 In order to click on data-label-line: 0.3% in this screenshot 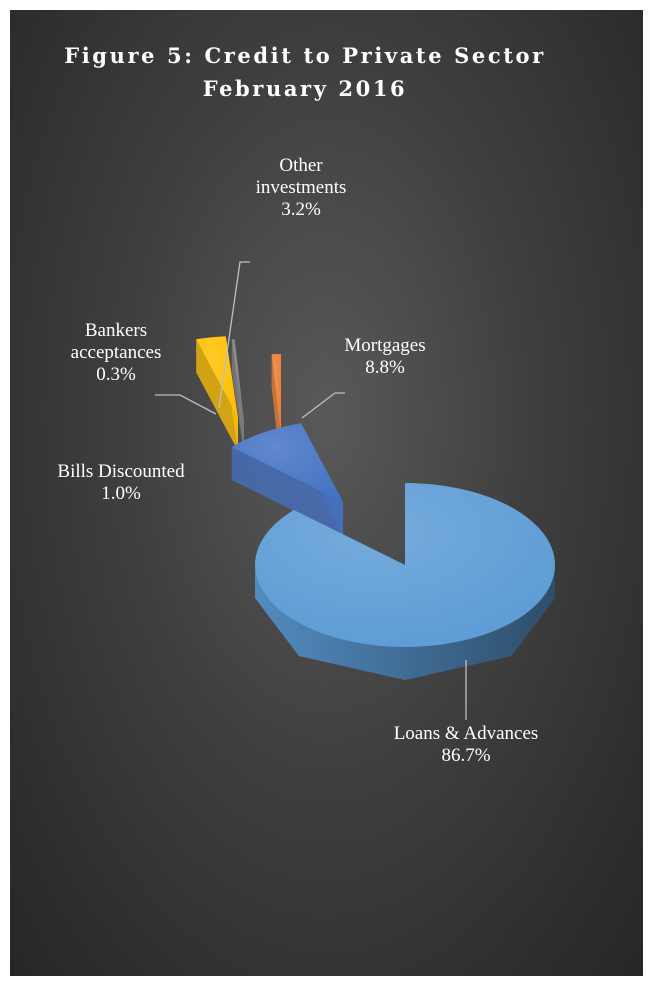, I will do `click(116, 374)`.